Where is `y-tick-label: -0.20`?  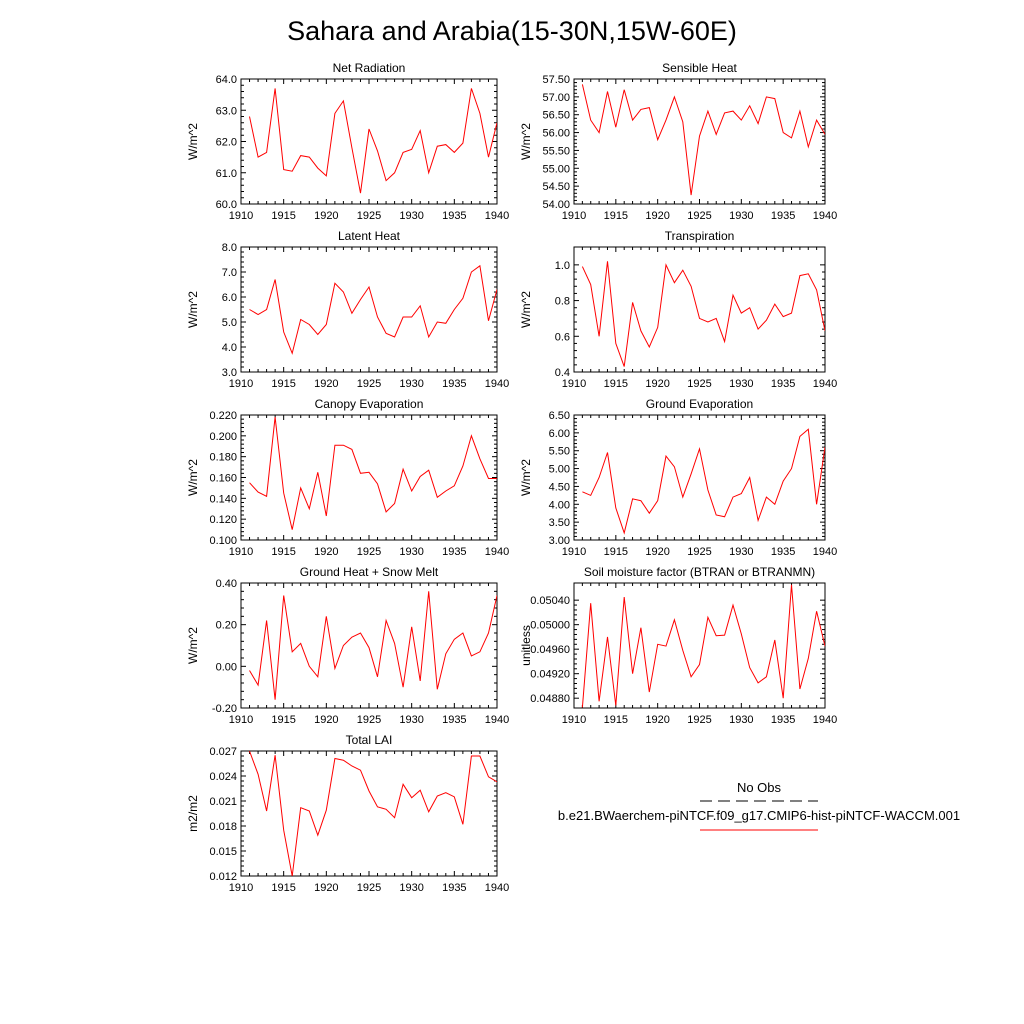 y-tick-label: -0.20 is located at coordinates (224, 709).